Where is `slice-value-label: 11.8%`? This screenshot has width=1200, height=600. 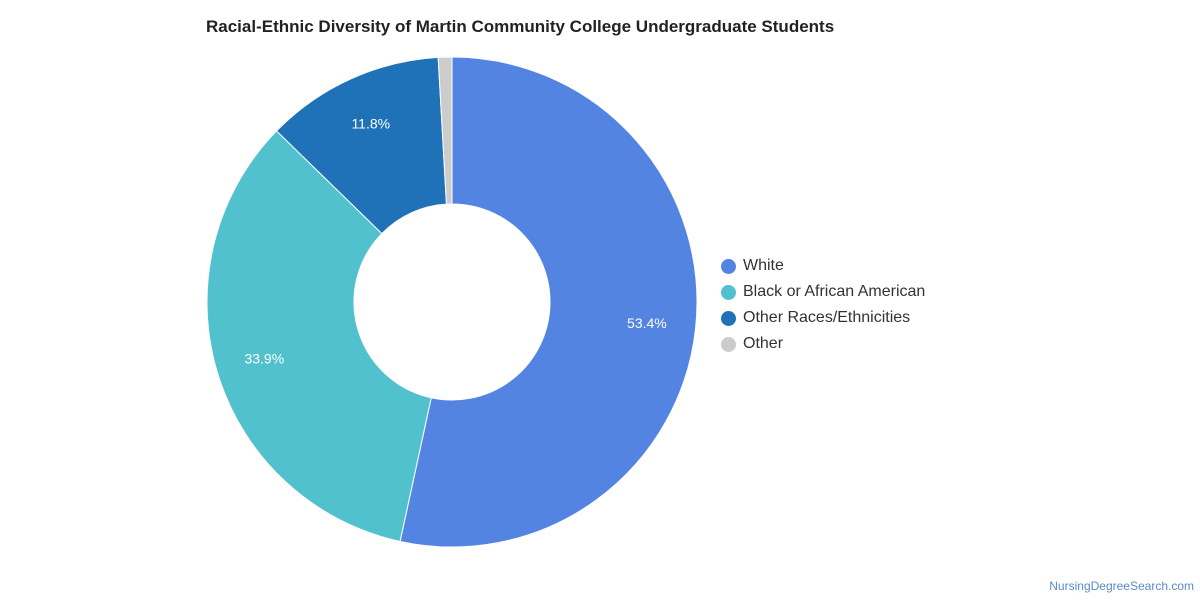 slice-value-label: 11.8% is located at coordinates (370, 124).